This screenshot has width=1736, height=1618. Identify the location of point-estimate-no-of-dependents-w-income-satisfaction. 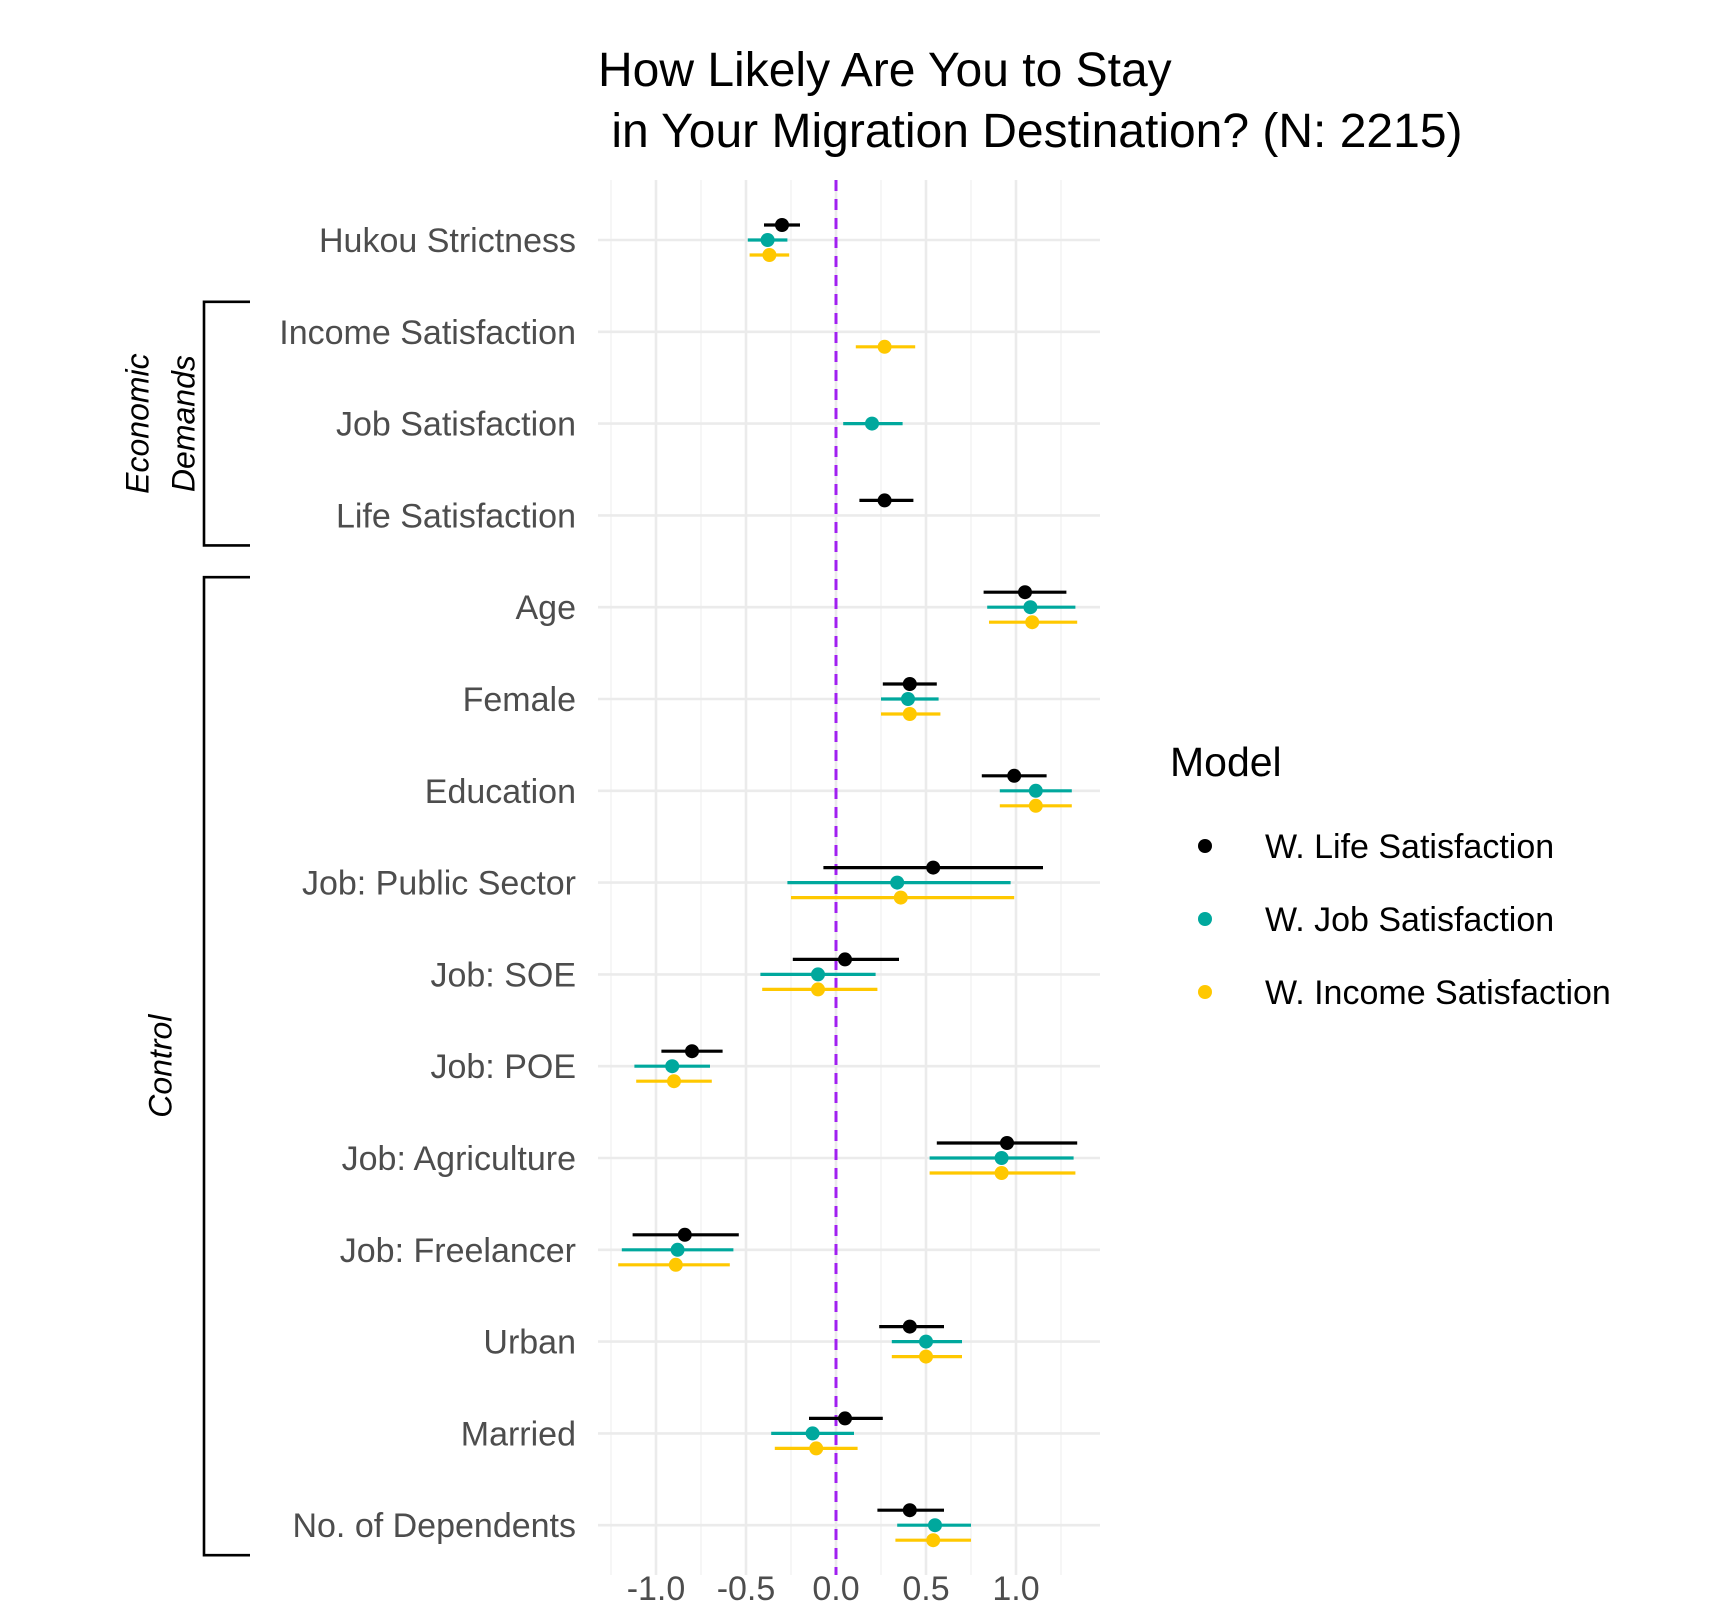
(933, 1540).